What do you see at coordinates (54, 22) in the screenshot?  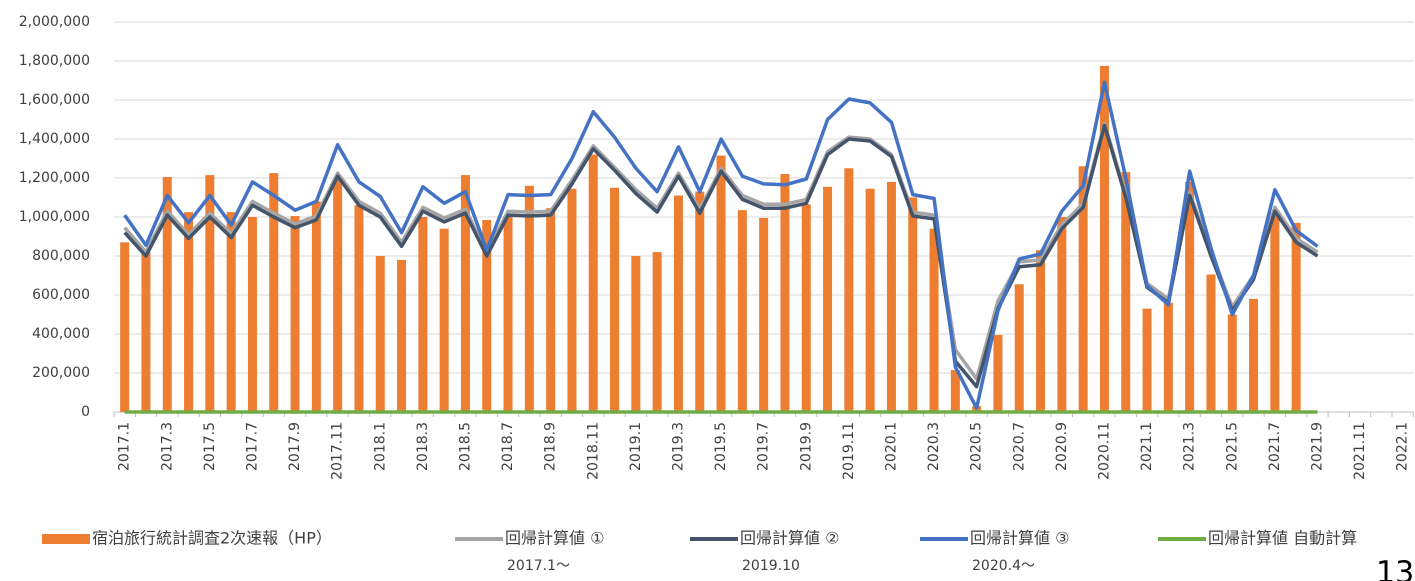 I see `y-tick-label: 2,000,000` at bounding box center [54, 22].